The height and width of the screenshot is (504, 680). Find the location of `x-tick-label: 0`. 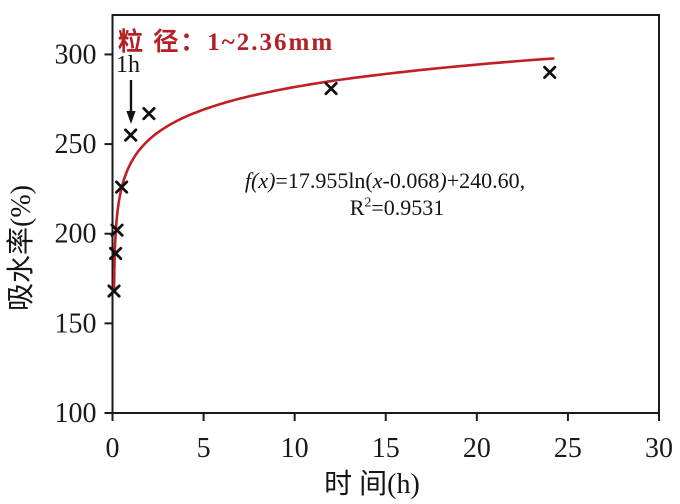

x-tick-label: 0 is located at coordinates (113, 448).